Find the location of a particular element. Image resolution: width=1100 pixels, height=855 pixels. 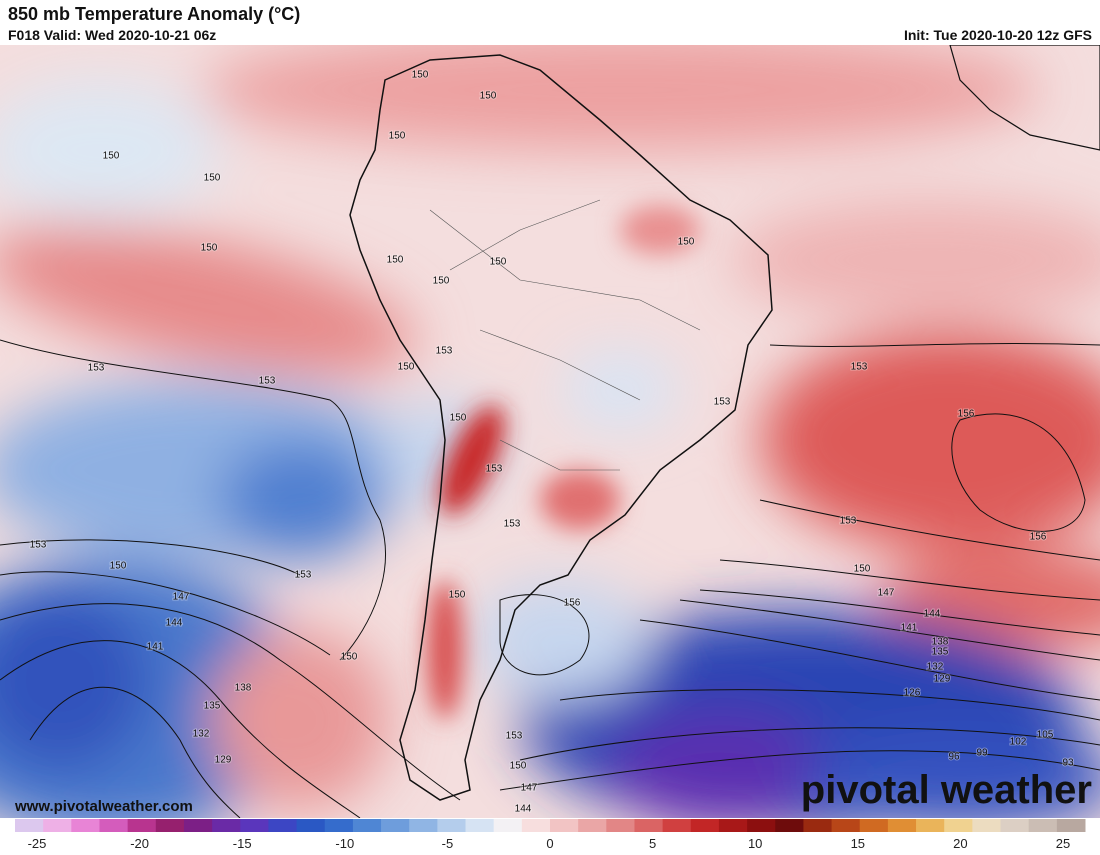

contour-label: 132 is located at coordinates (201, 734).